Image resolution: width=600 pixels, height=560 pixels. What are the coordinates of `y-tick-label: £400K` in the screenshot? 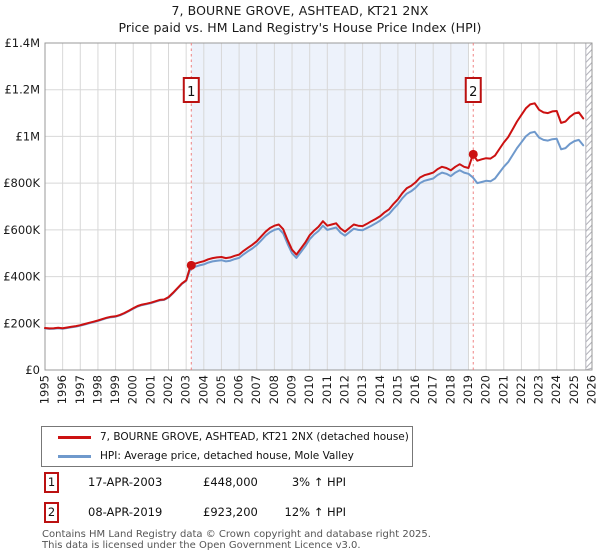 It's located at (21, 277).